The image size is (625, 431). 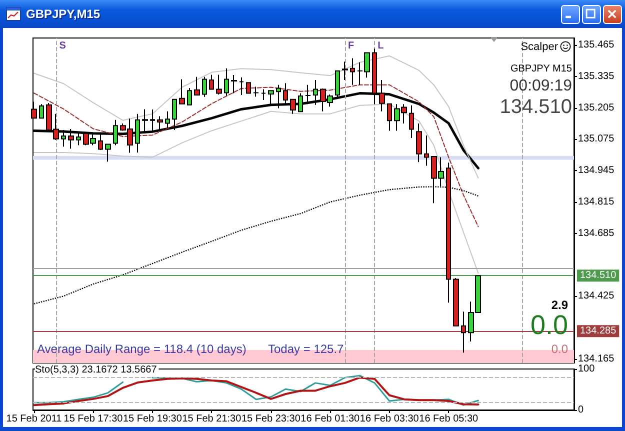 I want to click on ref-line-label: S, so click(x=62, y=46).